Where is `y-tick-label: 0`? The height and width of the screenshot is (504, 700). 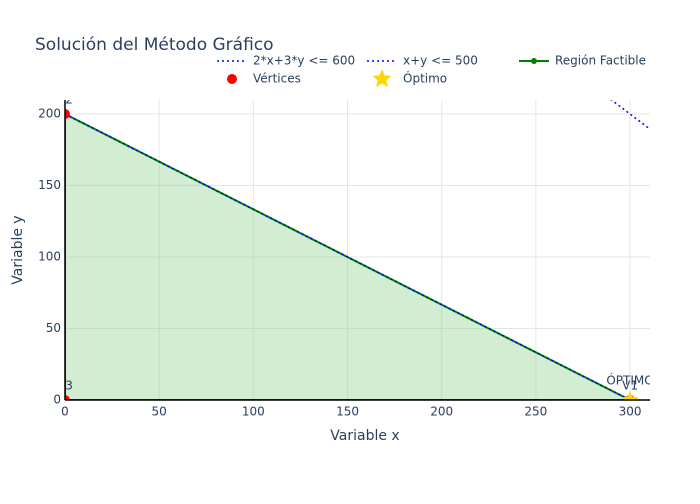
y-tick-label: 0 is located at coordinates (57, 400).